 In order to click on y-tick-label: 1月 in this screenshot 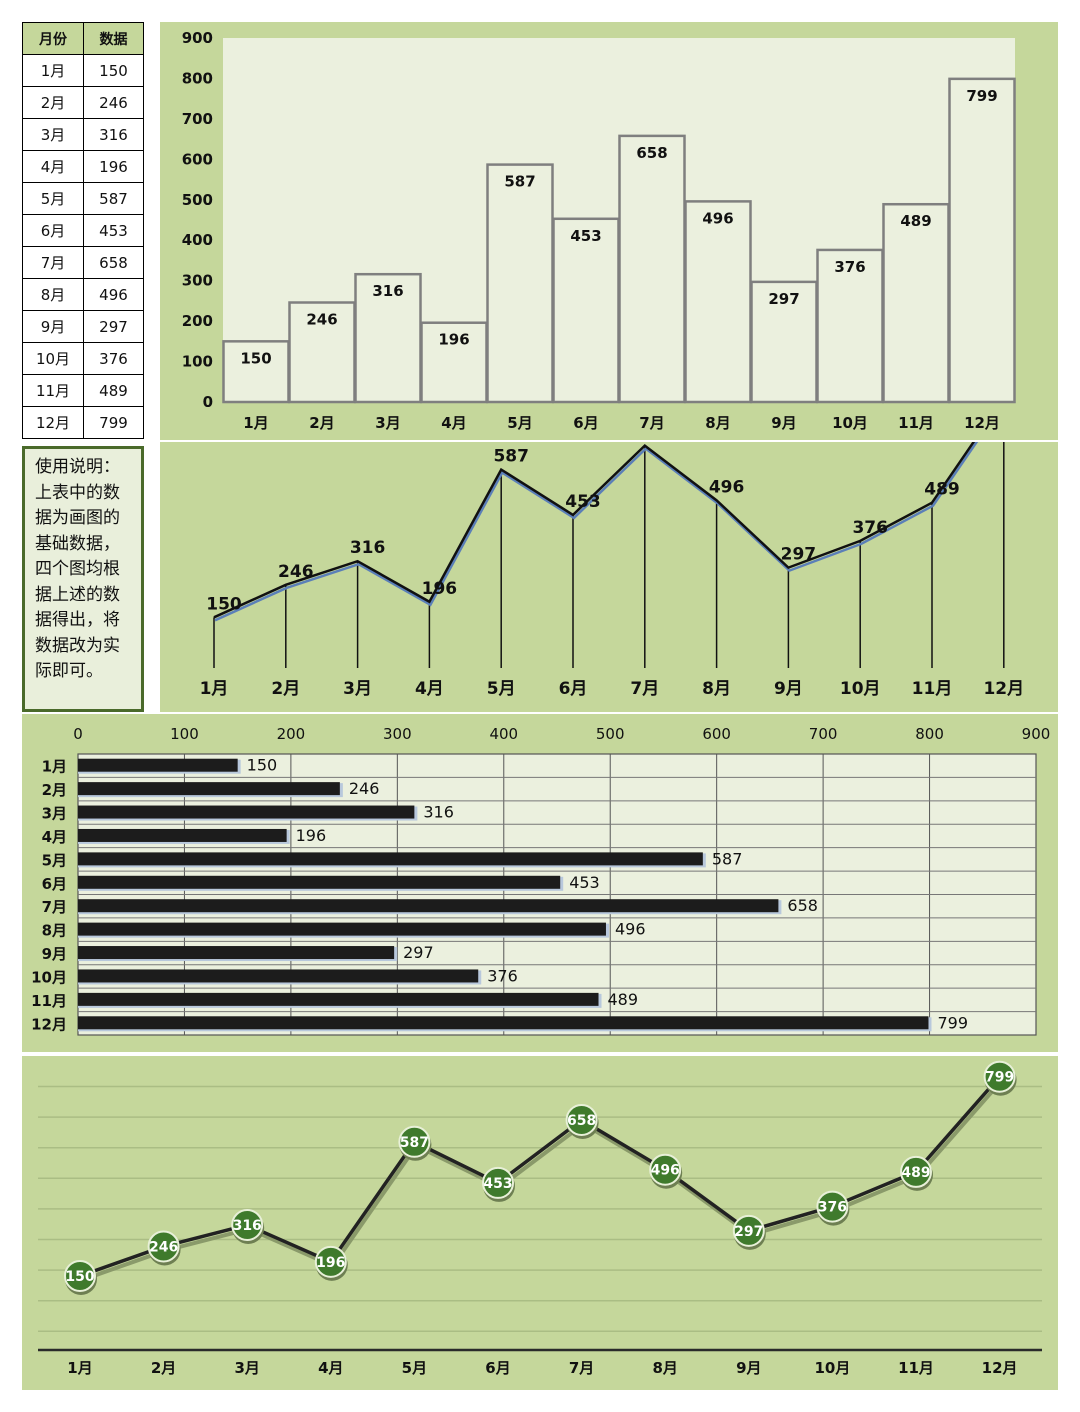, I will do `click(54, 767)`.